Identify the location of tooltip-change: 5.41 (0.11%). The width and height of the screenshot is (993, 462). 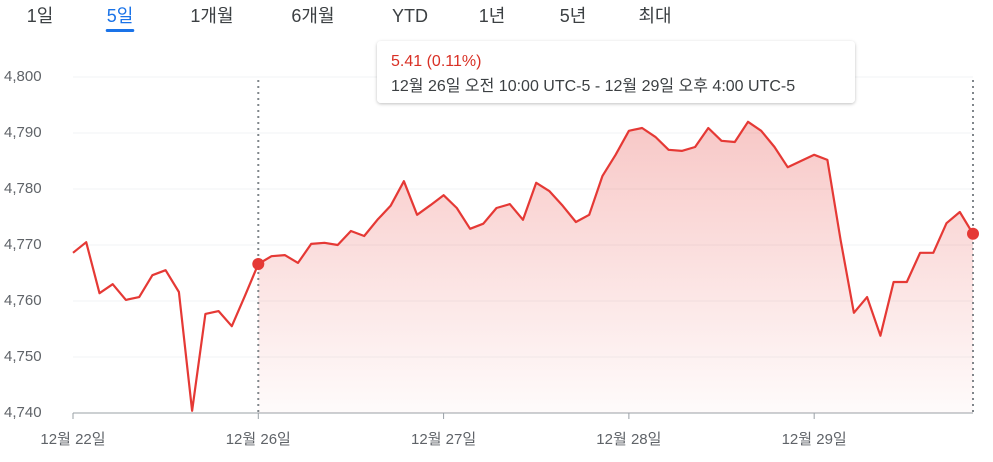
(436, 61).